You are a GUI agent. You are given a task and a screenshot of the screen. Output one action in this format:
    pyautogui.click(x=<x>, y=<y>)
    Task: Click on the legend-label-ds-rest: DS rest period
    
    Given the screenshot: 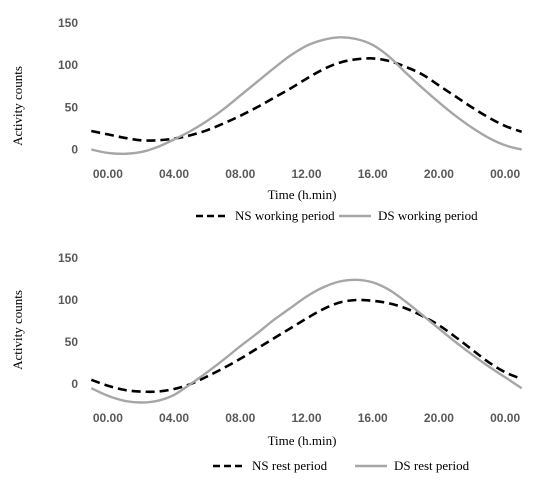 What is the action you would take?
    pyautogui.click(x=432, y=465)
    